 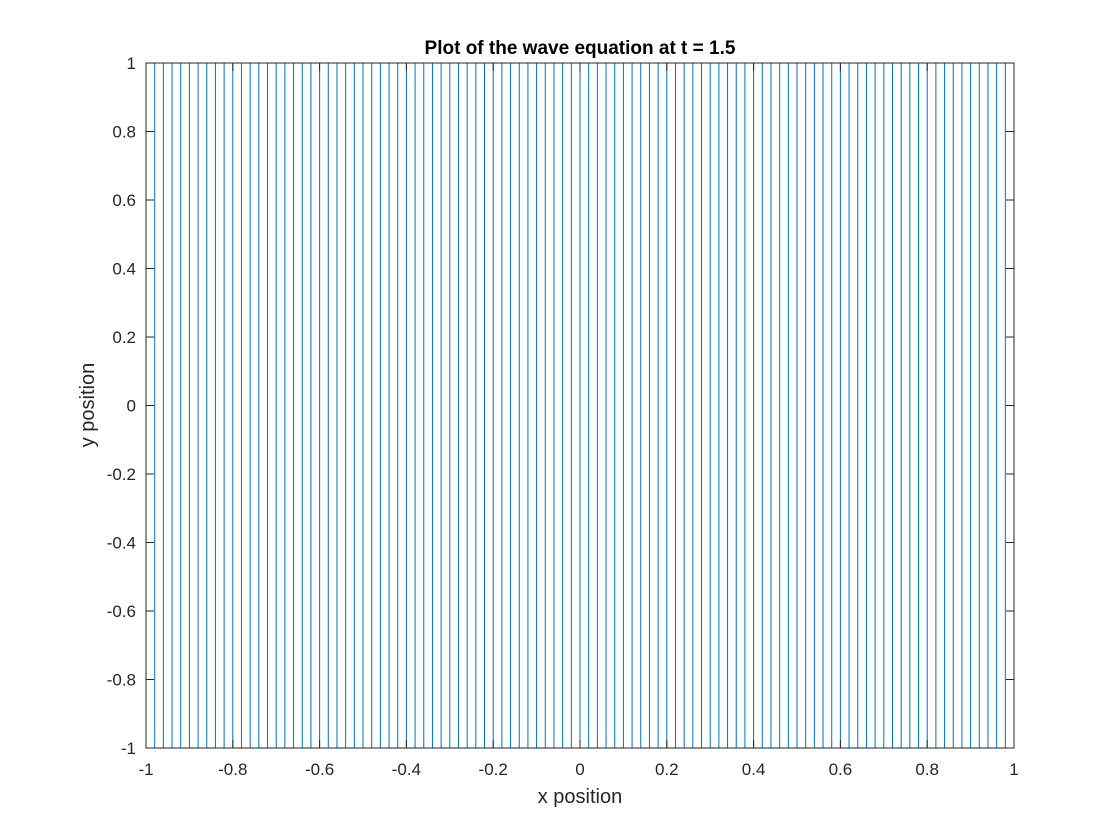 I want to click on y-tick-label: -0.2, so click(x=121, y=474).